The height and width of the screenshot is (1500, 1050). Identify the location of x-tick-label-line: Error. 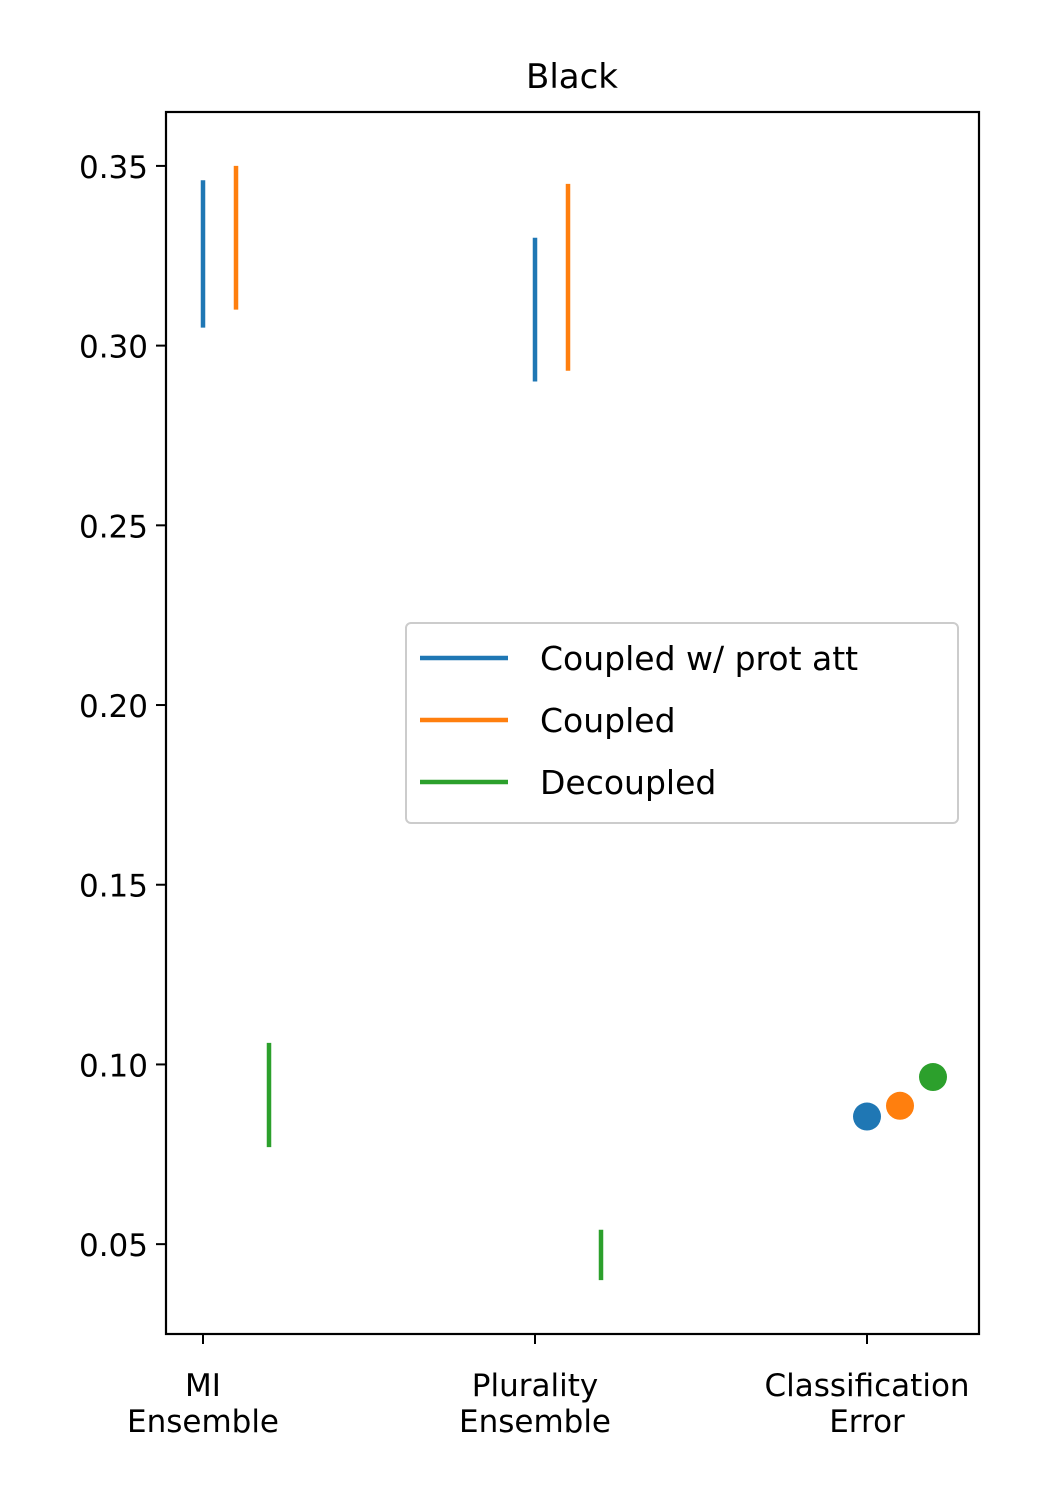
(867, 1422).